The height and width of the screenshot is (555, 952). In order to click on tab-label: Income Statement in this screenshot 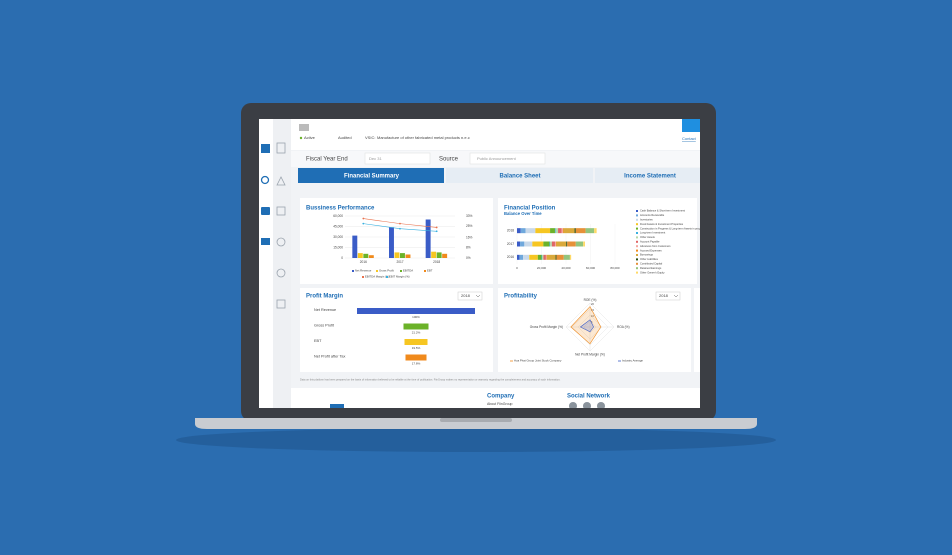, I will do `click(650, 177)`.